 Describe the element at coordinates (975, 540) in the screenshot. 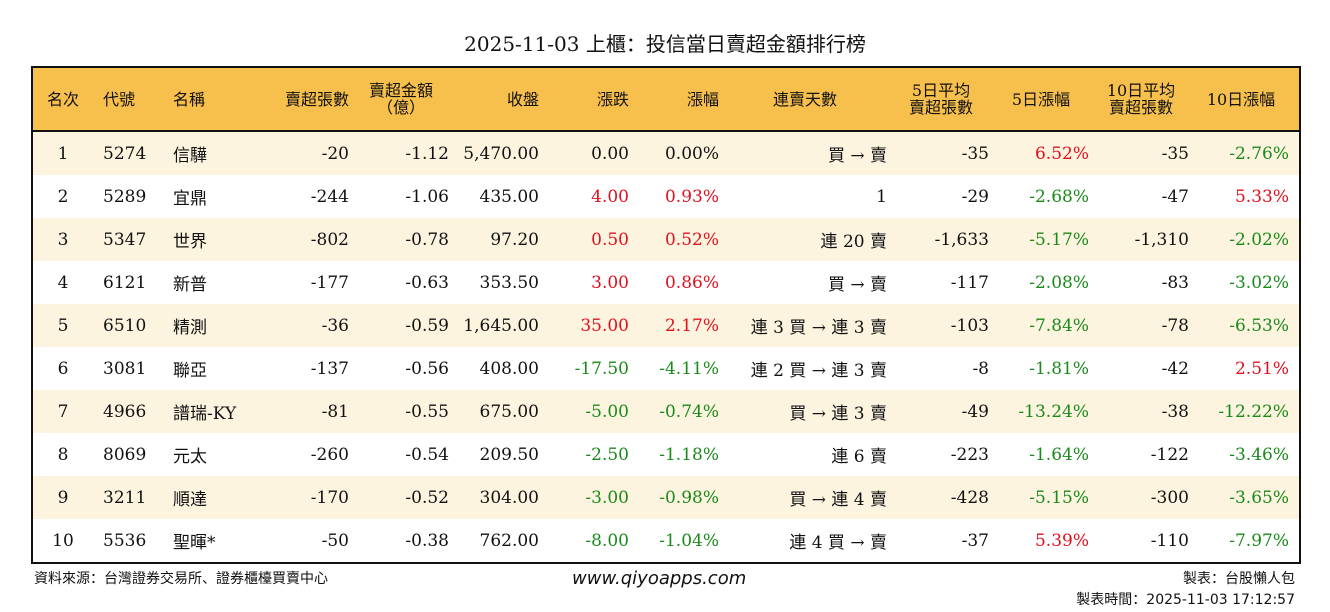

I see `cell-avg5-net-sell: -37` at that location.